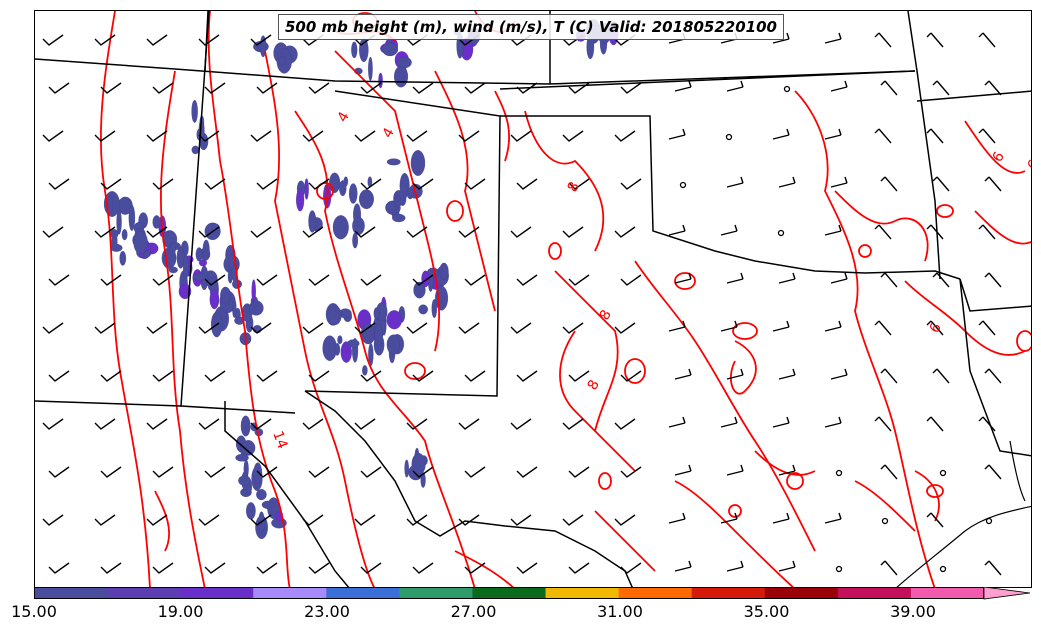 The width and height of the screenshot is (1041, 633). I want to click on colorbar-segment, so click(436, 593).